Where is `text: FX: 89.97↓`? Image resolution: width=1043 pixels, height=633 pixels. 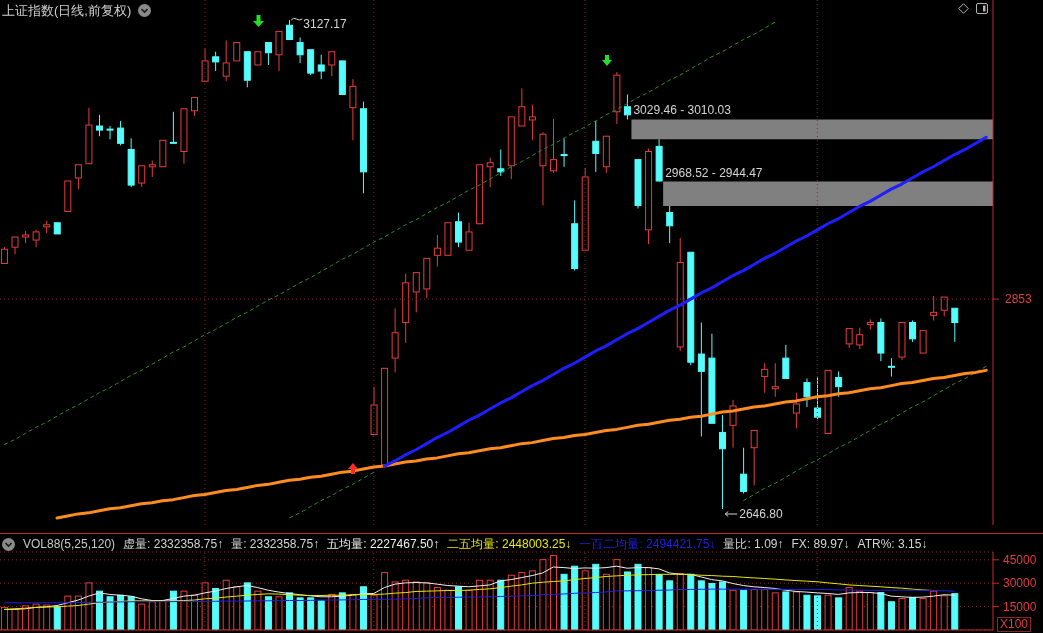 text: FX: 89.97↓ is located at coordinates (820, 544).